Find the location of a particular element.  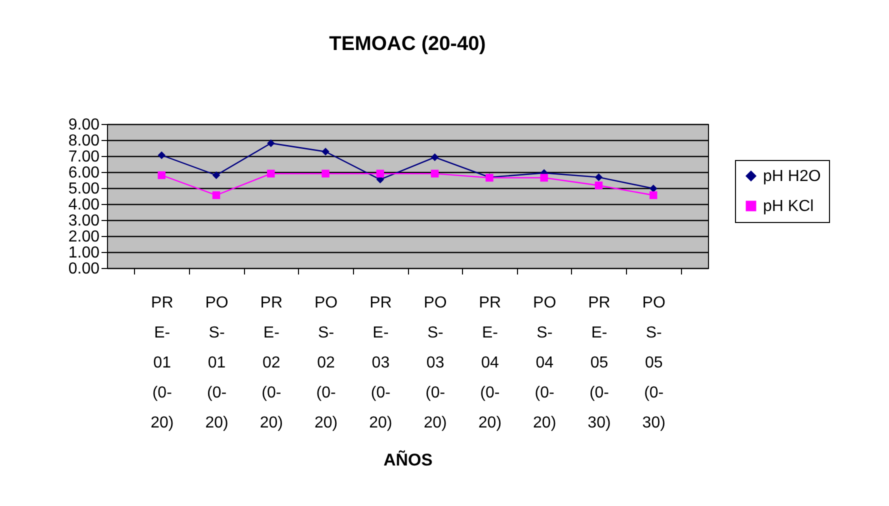

y-tick-label: 2.00 is located at coordinates (84, 237).